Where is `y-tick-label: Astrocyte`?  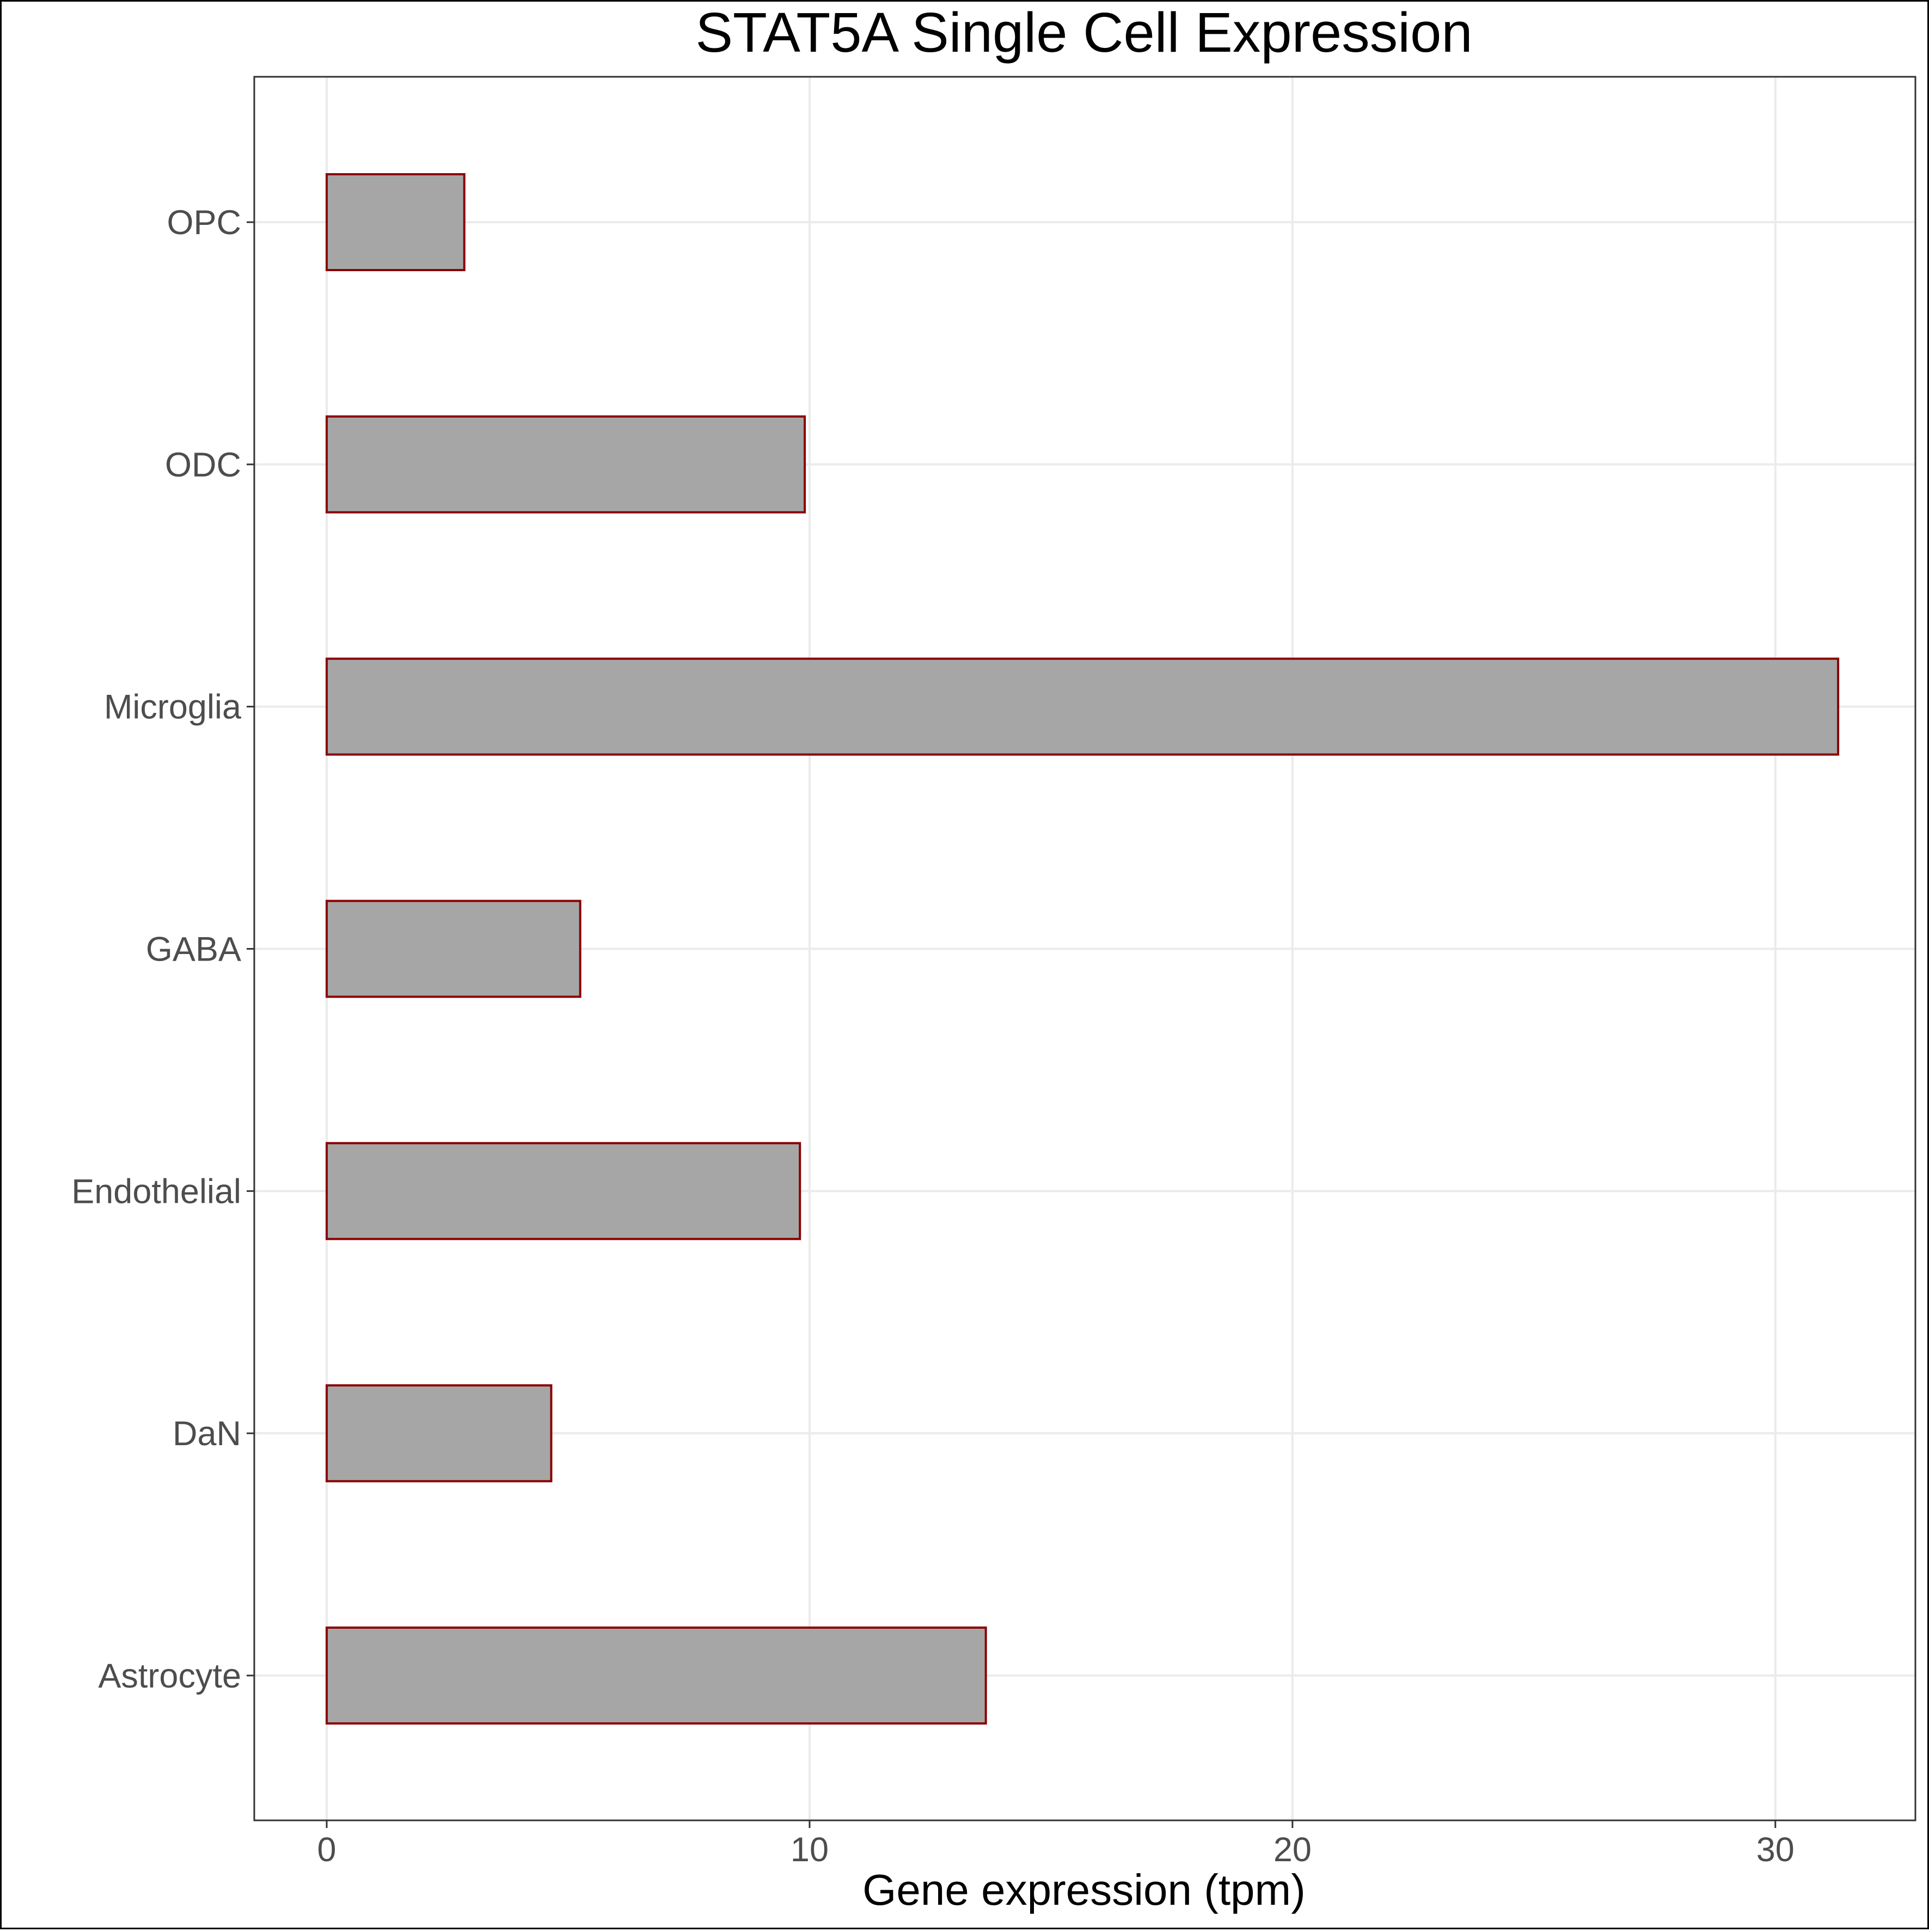 y-tick-label: Astrocyte is located at coordinates (169, 1676).